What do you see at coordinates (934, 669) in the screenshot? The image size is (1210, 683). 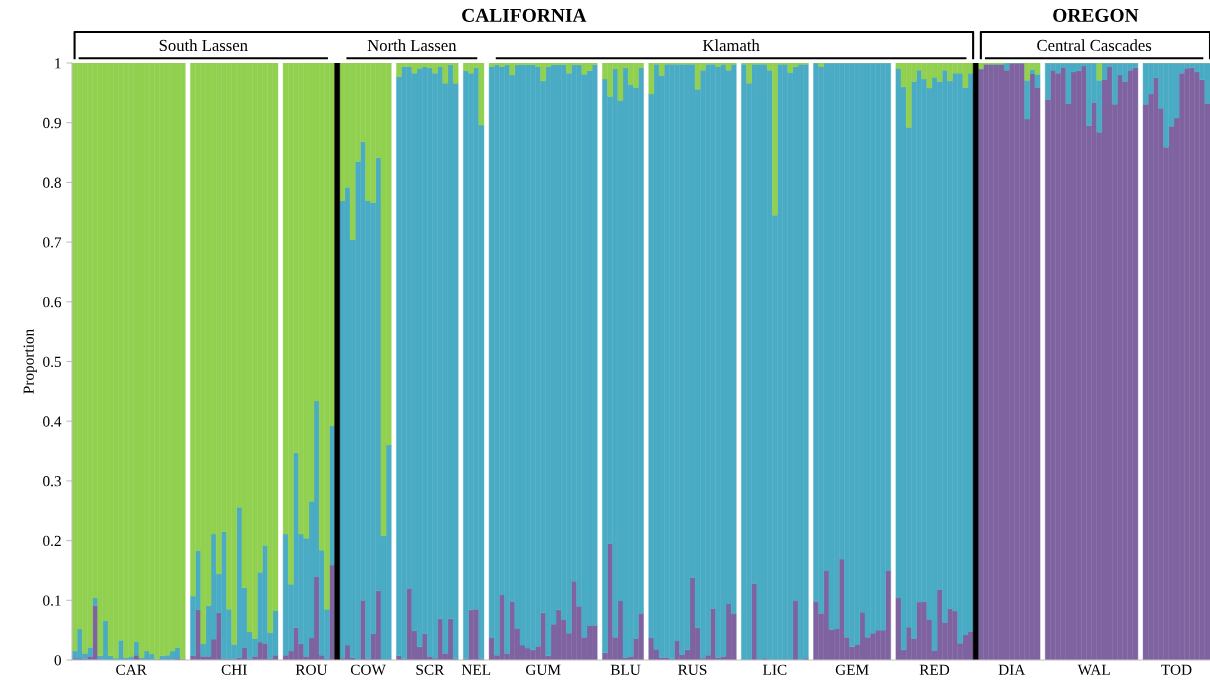 I see `x-tick-label: RED` at bounding box center [934, 669].